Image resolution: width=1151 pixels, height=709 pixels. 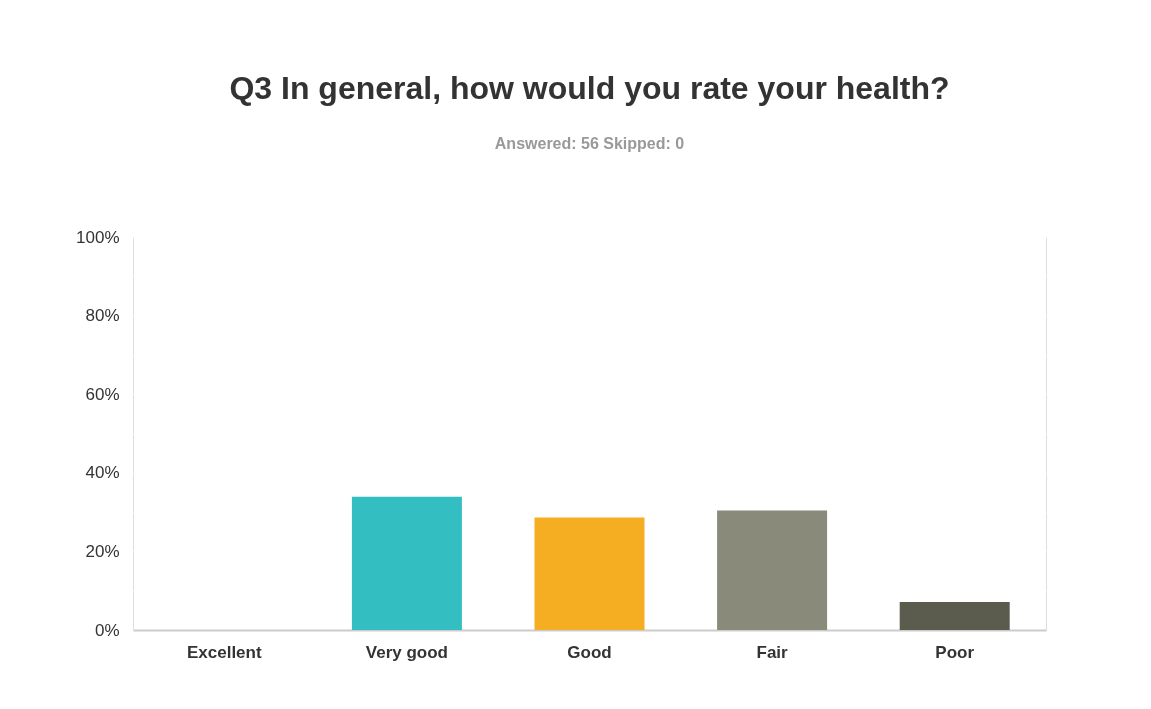 I want to click on x-tick-label: Poor, so click(x=955, y=652).